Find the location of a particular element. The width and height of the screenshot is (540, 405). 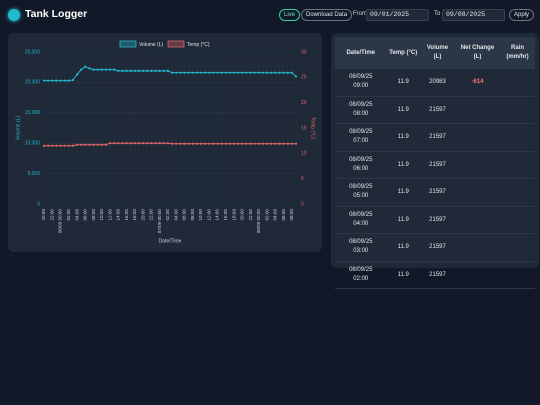

cell-volume: 20983 is located at coordinates (437, 83).